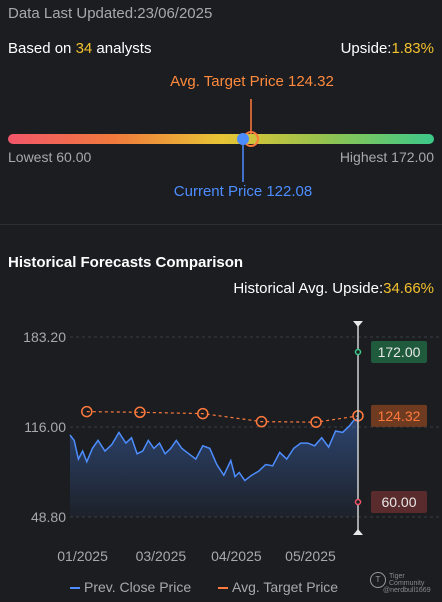 The height and width of the screenshot is (602, 442). What do you see at coordinates (214, 450) in the screenshot?
I see `prev-close-line` at bounding box center [214, 450].